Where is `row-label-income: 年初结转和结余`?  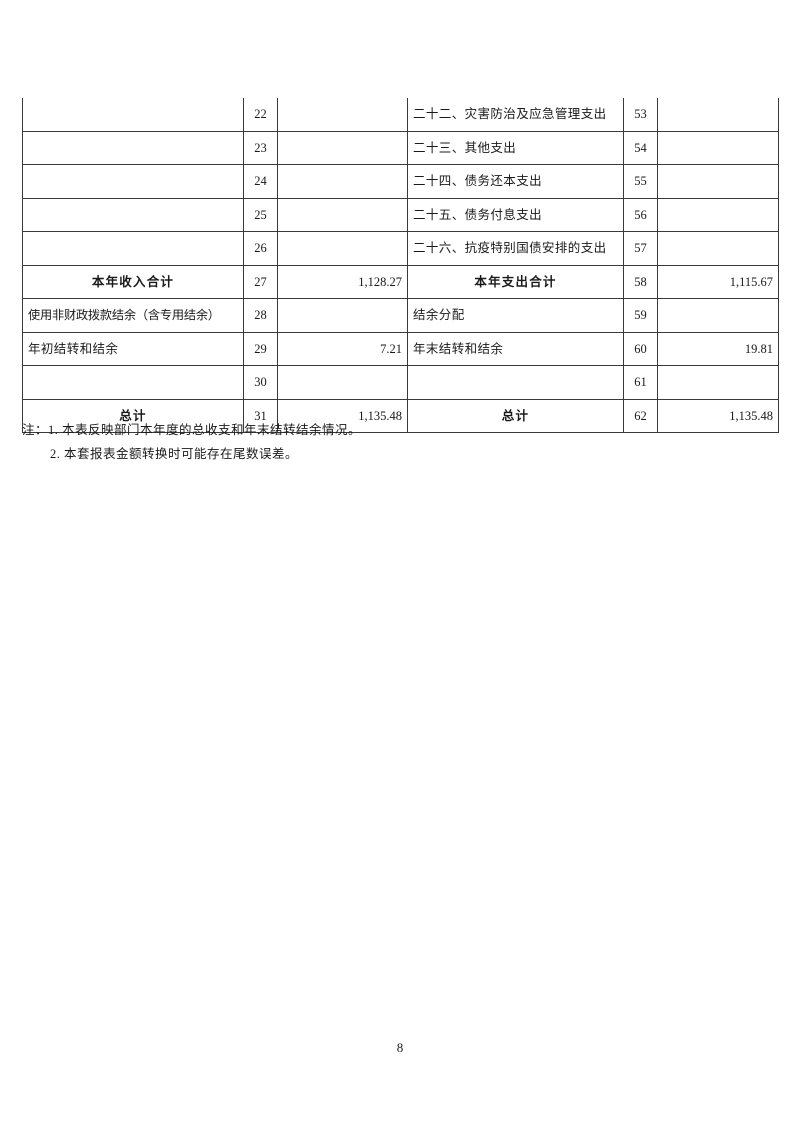
row-label-income: 年初结转和结余 is located at coordinates (133, 349).